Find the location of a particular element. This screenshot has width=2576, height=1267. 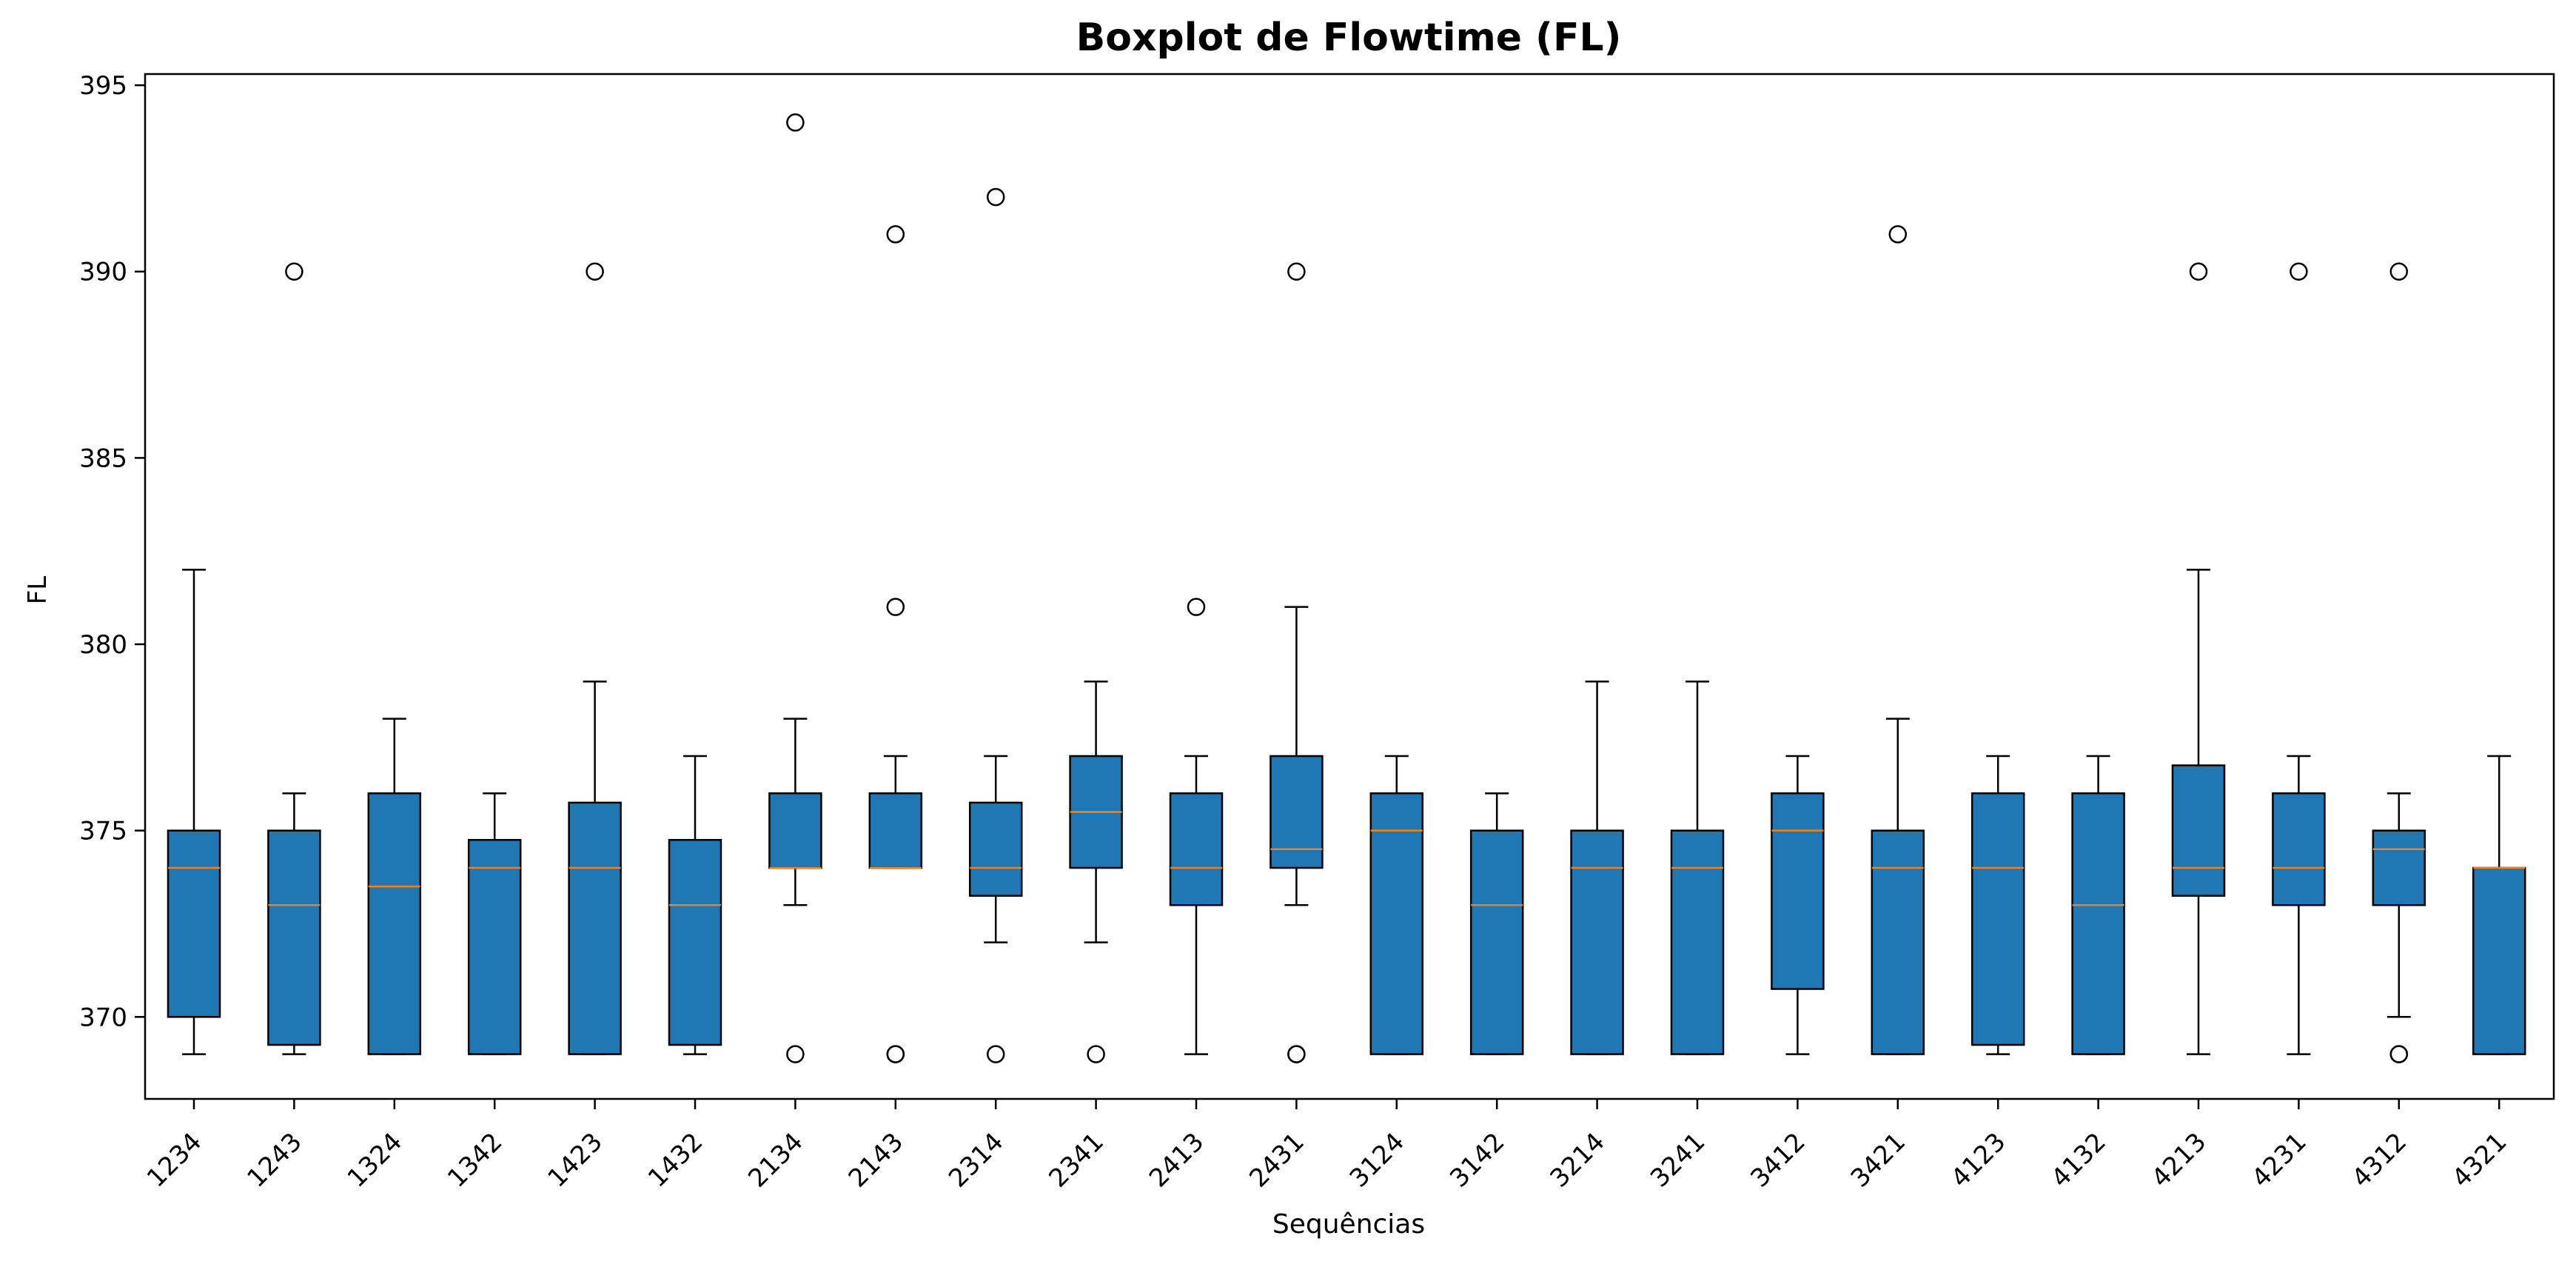

x-tick-label: 3124 is located at coordinates (1377, 1160).